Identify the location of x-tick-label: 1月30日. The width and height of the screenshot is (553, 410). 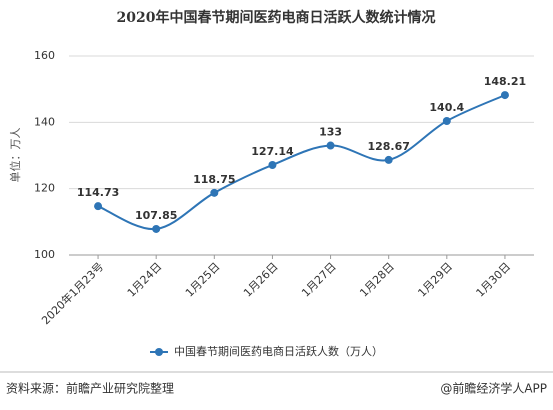
(494, 280).